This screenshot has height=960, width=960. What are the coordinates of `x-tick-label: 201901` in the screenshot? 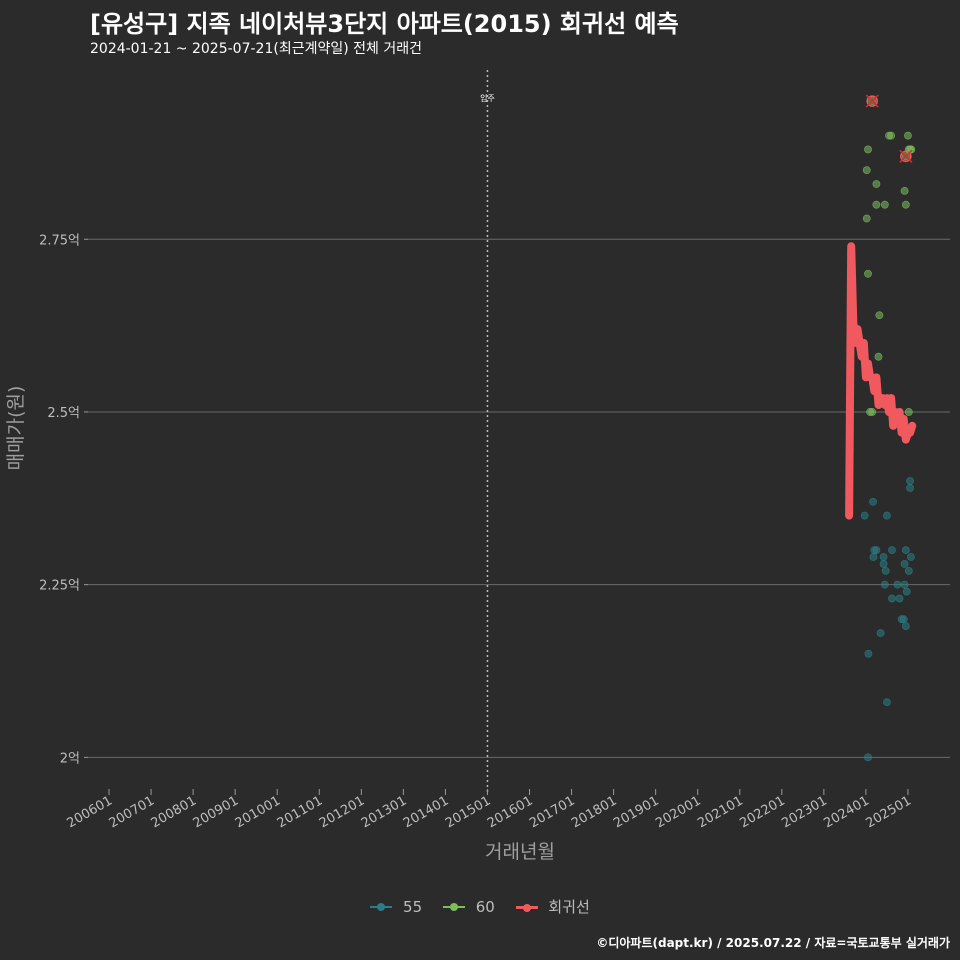 It's located at (636, 812).